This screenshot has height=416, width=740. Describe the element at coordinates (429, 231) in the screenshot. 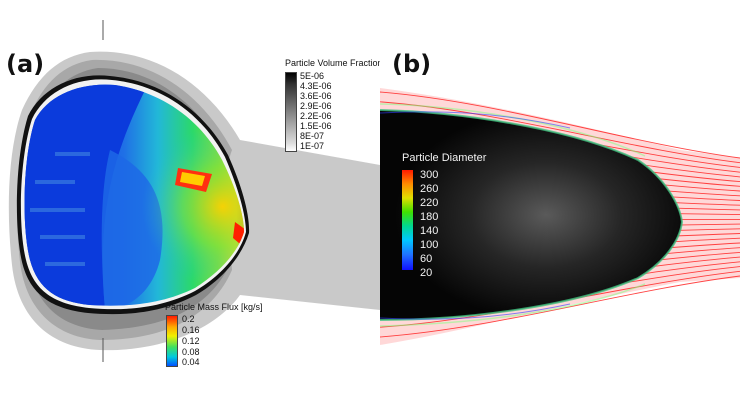

I see `diameter-tick: 140` at that location.